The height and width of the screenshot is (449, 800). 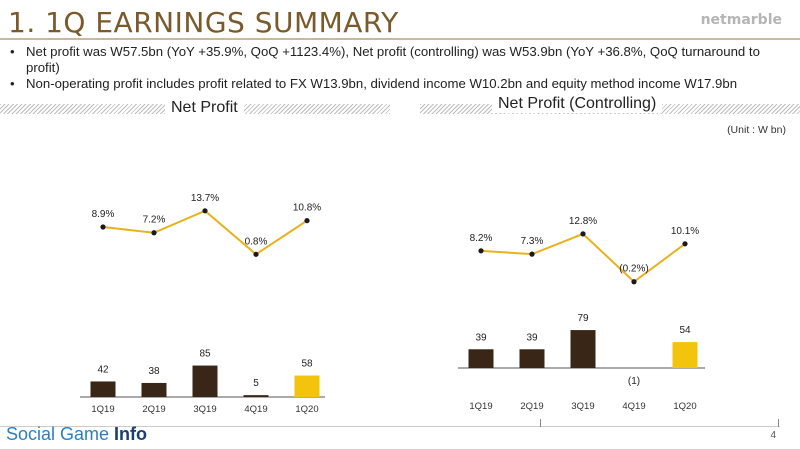 What do you see at coordinates (204, 108) in the screenshot?
I see `net-profit-chart-title: Net Profit` at bounding box center [204, 108].